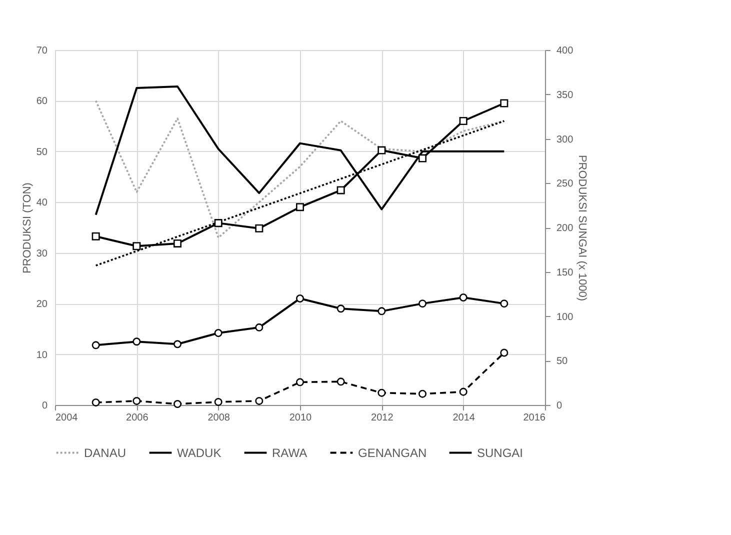  What do you see at coordinates (392, 453) in the screenshot?
I see `legend-label: GENANGAN` at bounding box center [392, 453].